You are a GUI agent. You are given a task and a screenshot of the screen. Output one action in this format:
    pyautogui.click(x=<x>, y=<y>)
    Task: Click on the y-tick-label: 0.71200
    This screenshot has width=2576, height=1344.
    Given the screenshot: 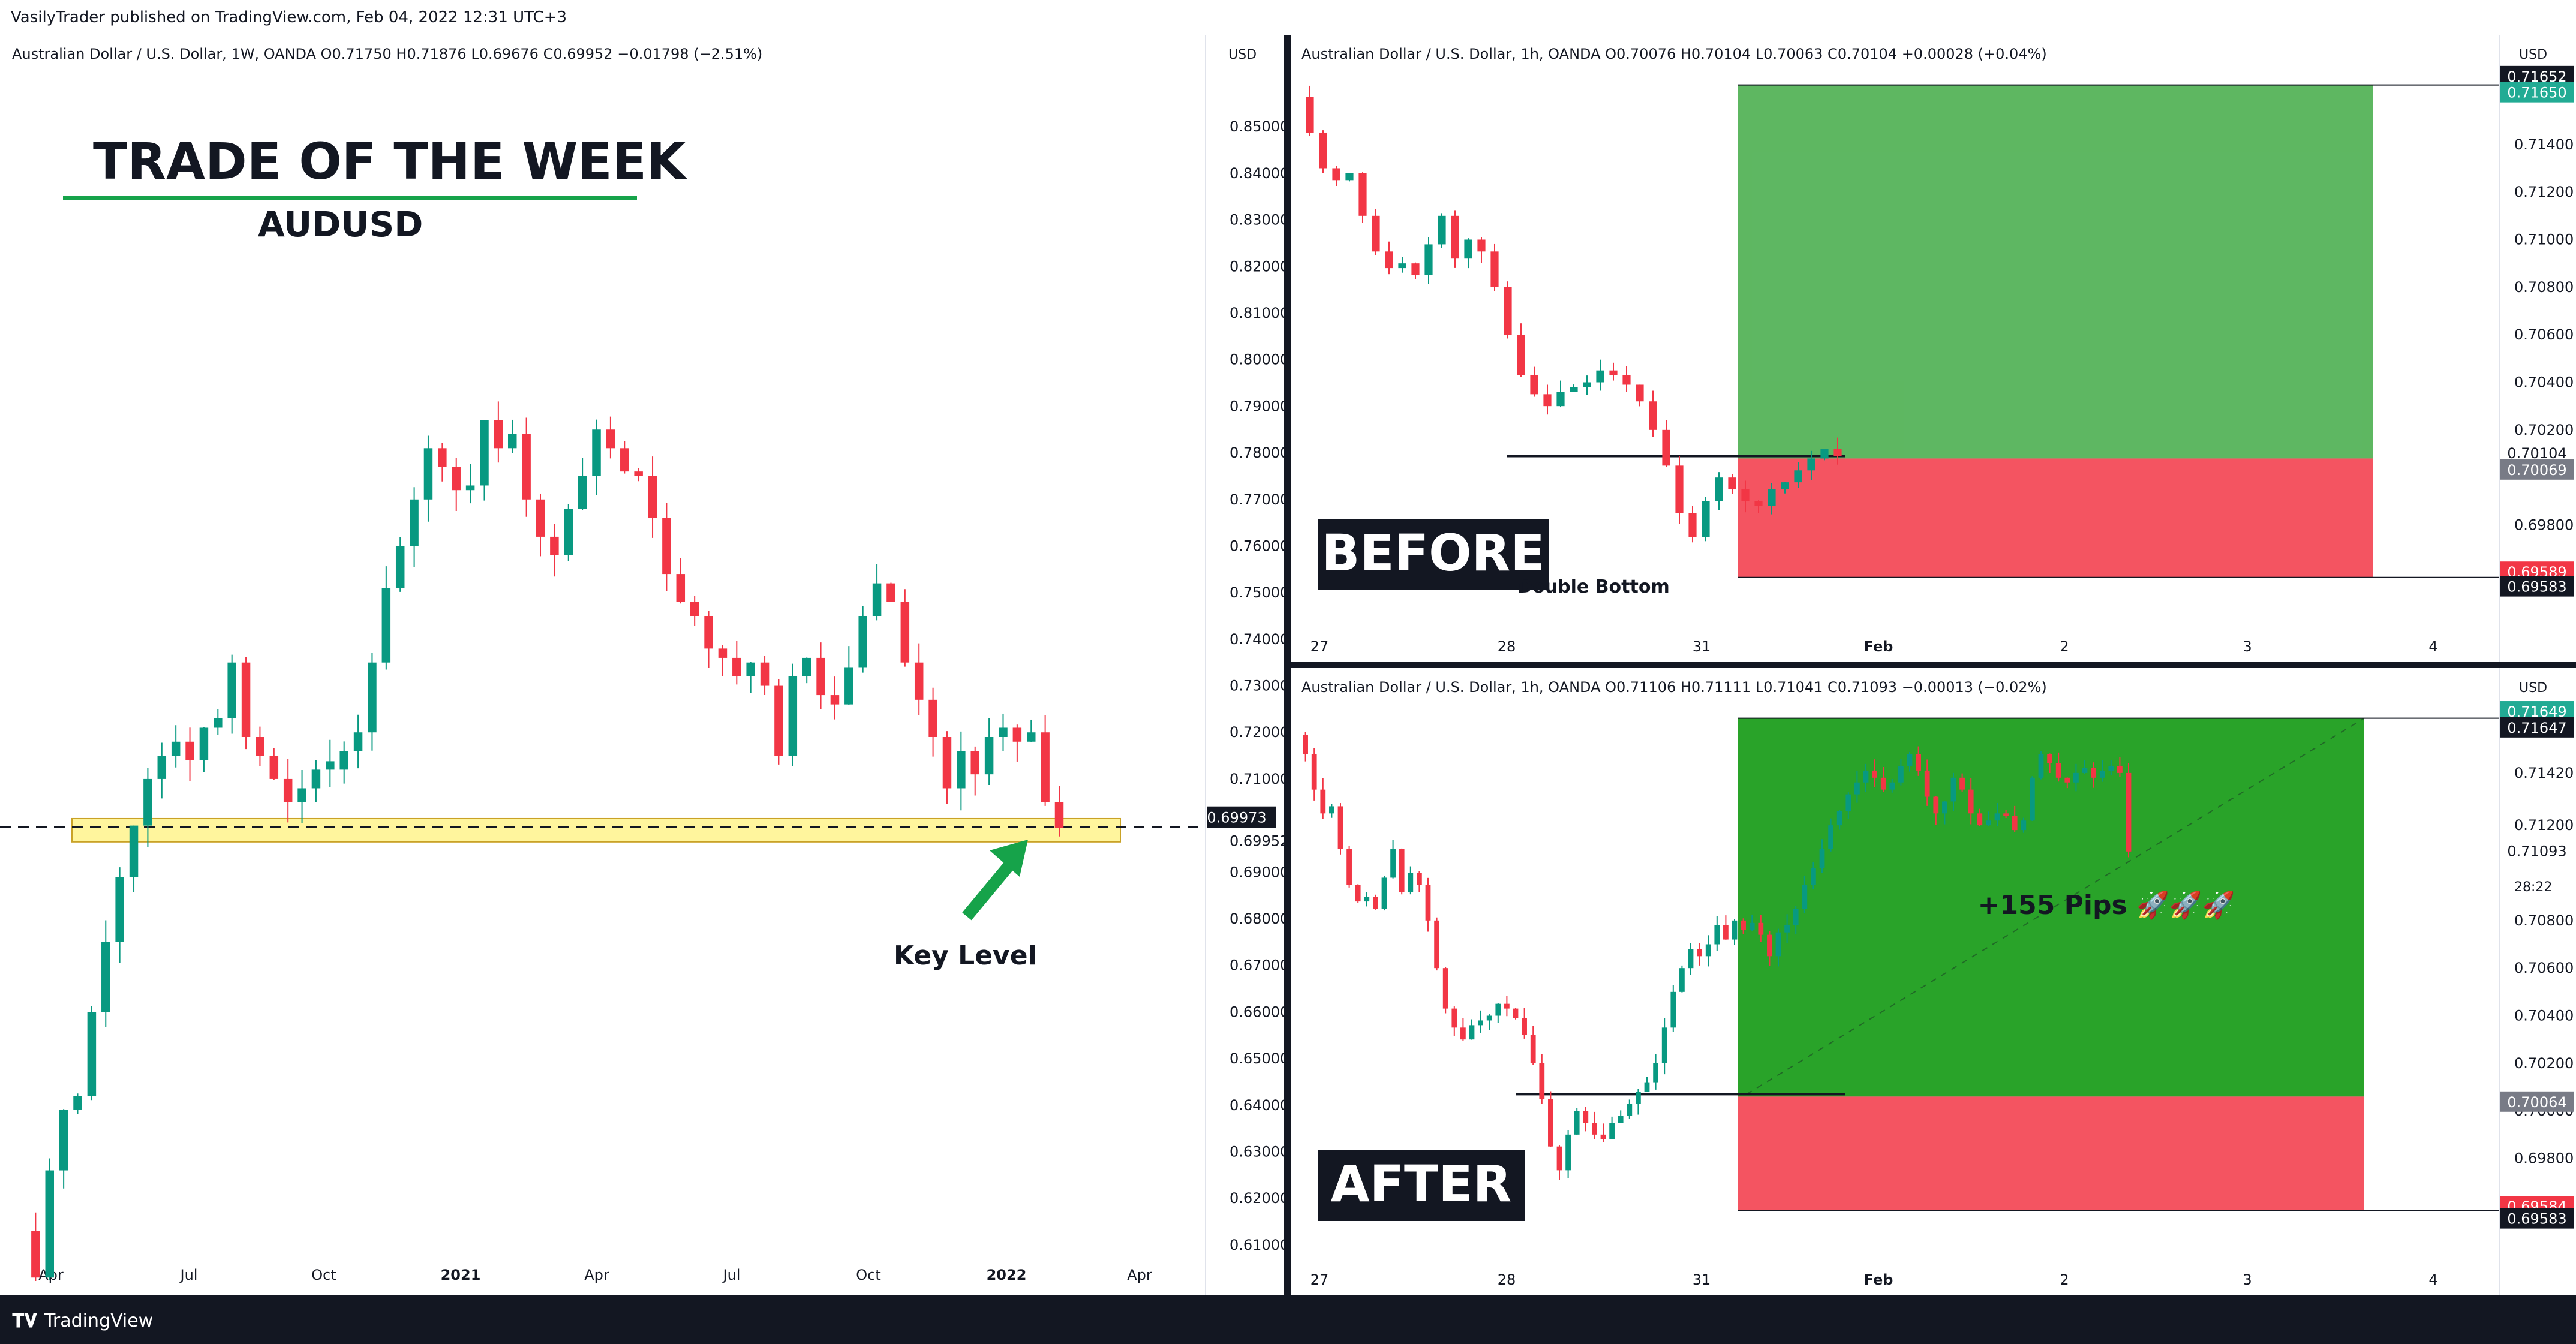 What is the action you would take?
    pyautogui.click(x=2544, y=192)
    